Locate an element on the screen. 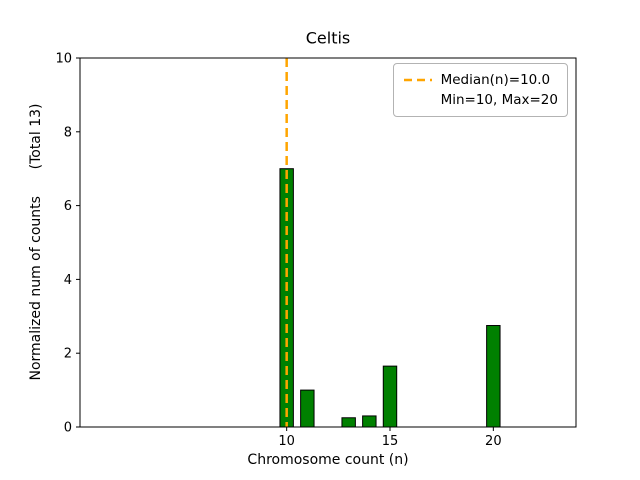  legend-label-median: Median(n)=10.0 is located at coordinates (495, 80).